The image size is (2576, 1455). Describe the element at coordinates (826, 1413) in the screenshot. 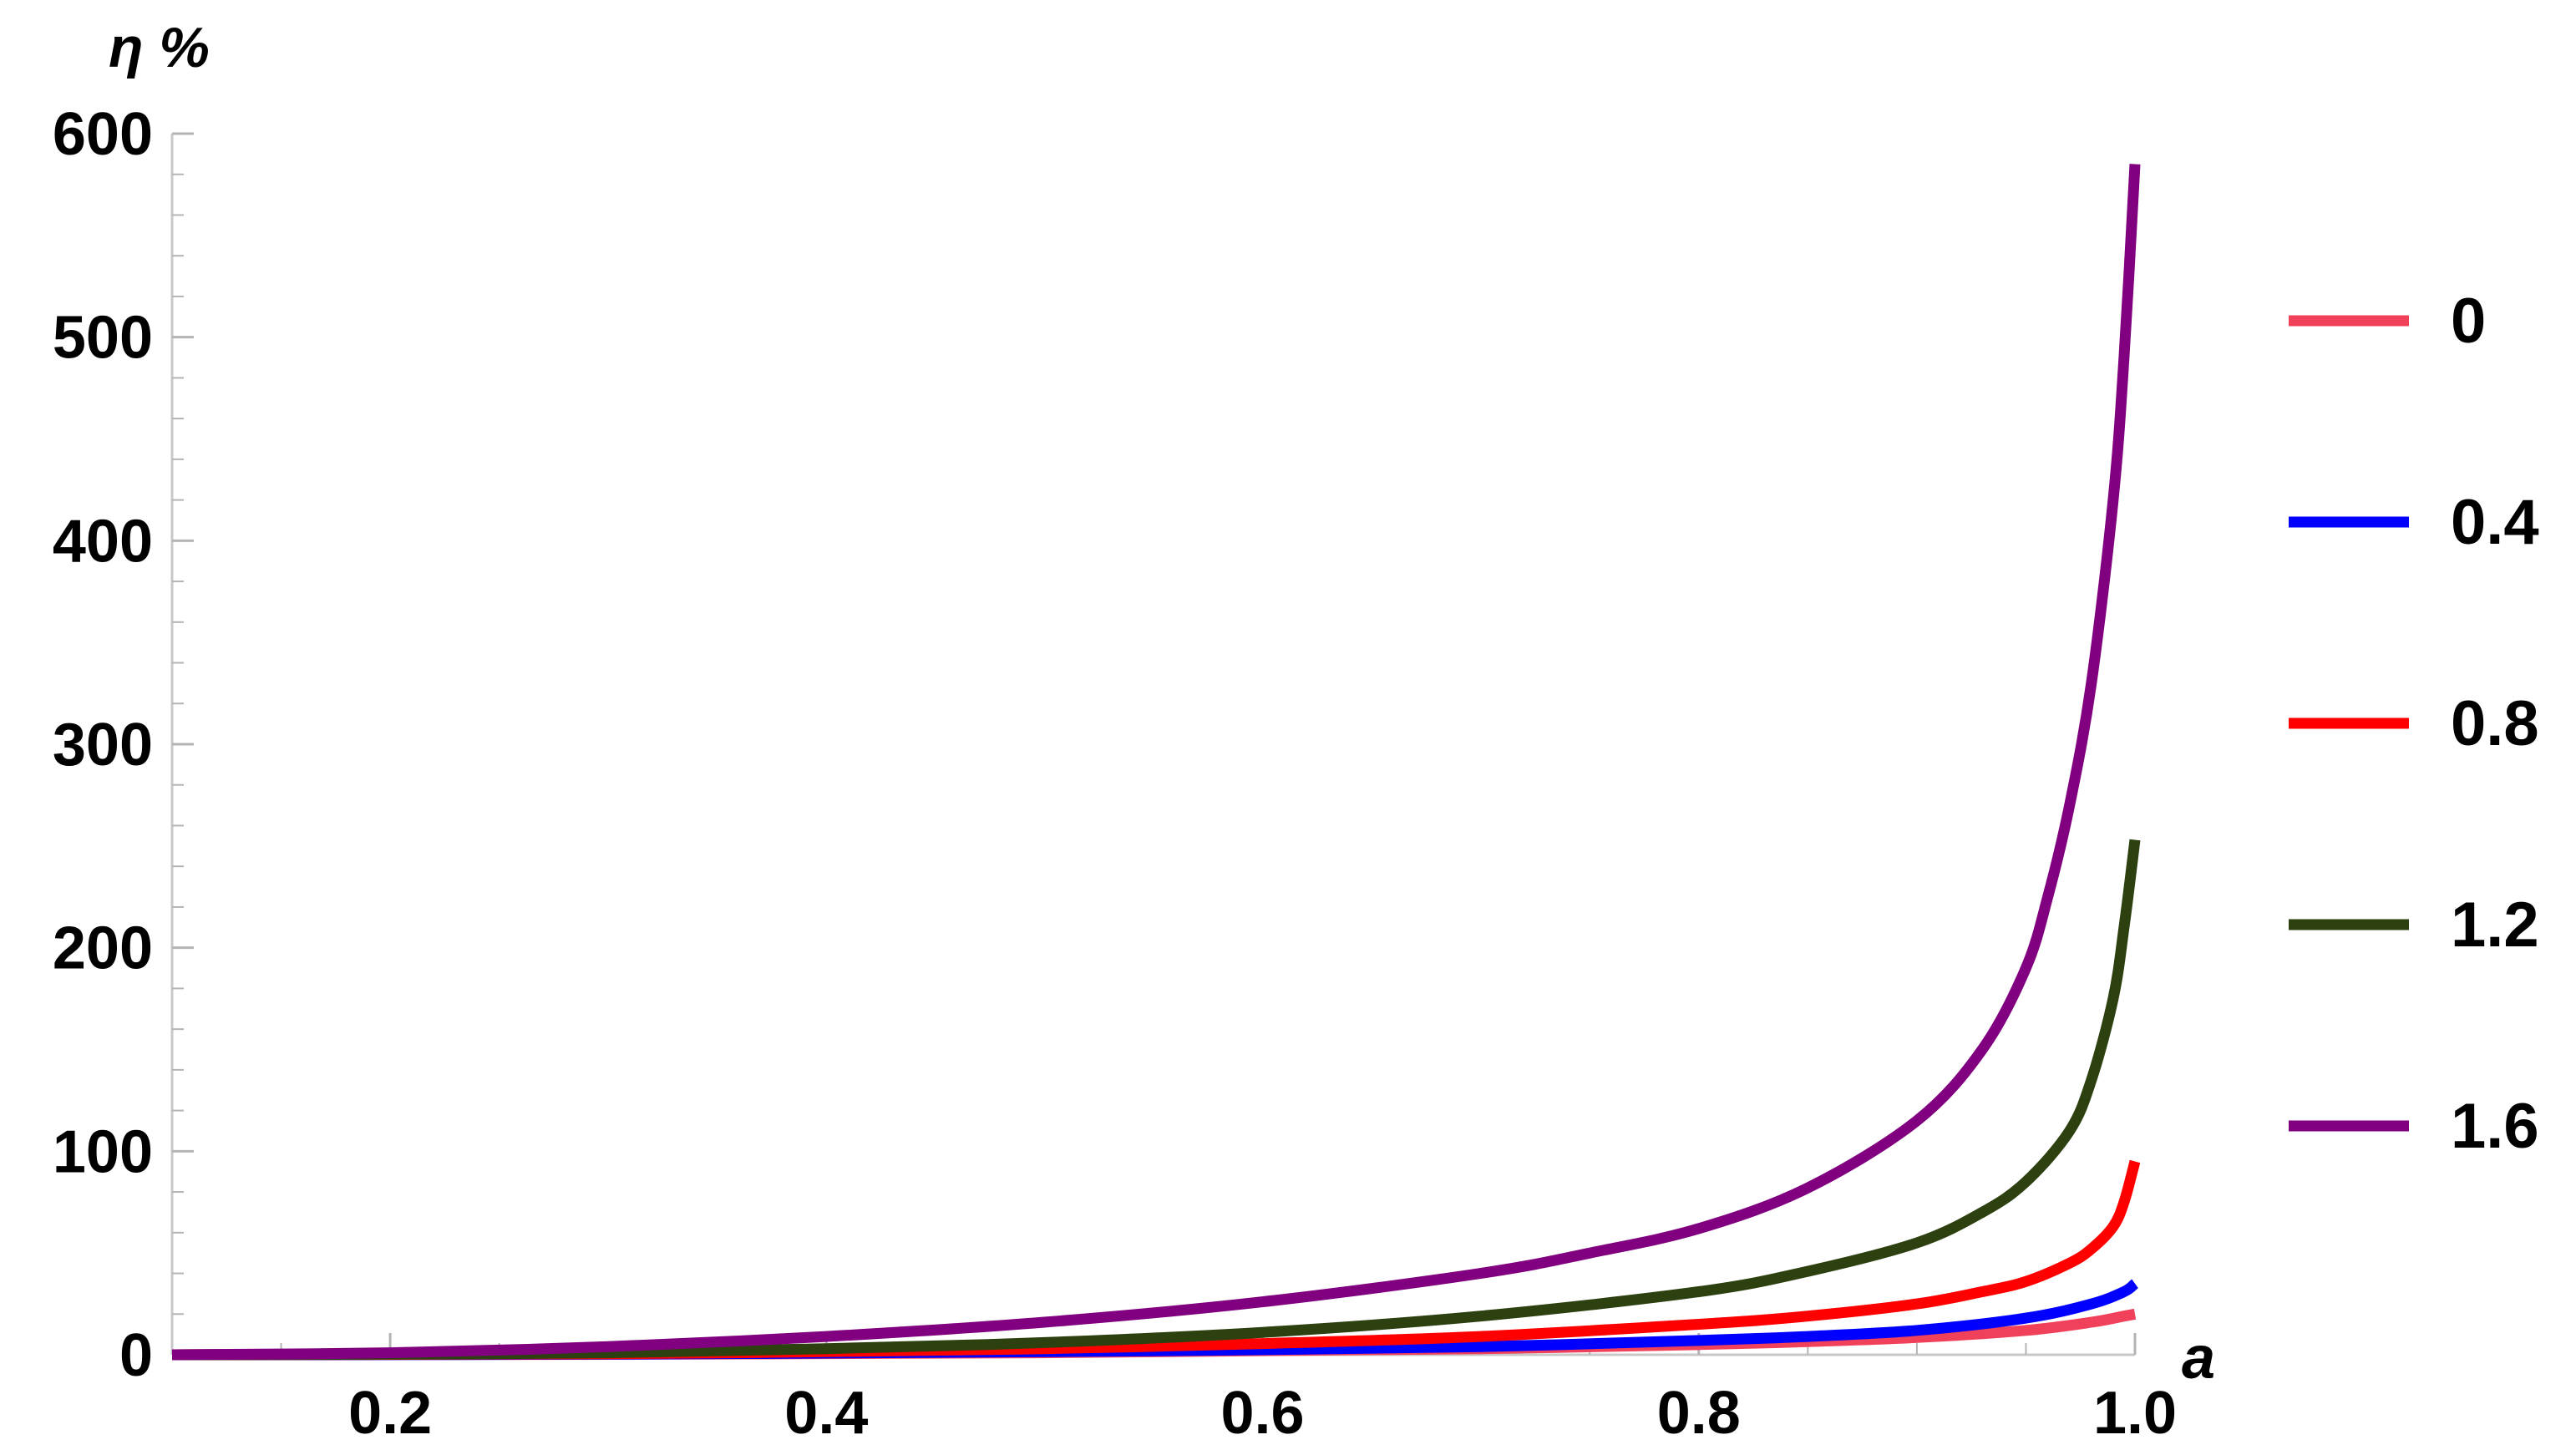

I see `x-tick-label: 0.4` at that location.